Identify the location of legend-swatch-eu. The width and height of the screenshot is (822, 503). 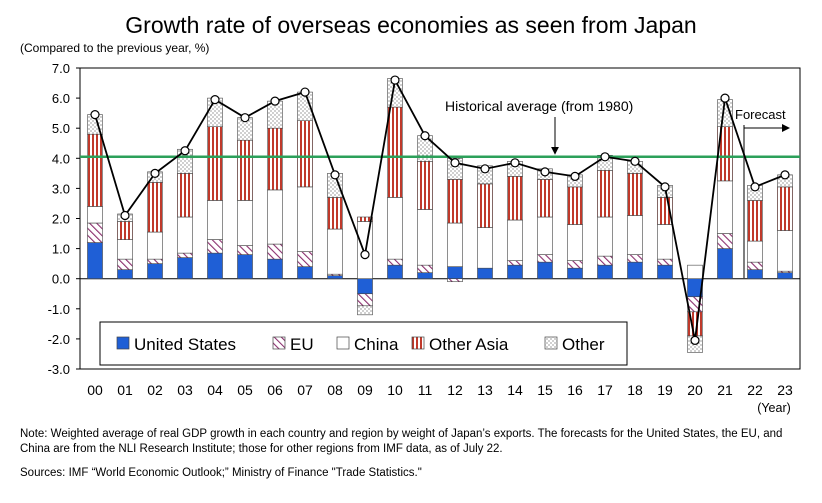
(279, 343).